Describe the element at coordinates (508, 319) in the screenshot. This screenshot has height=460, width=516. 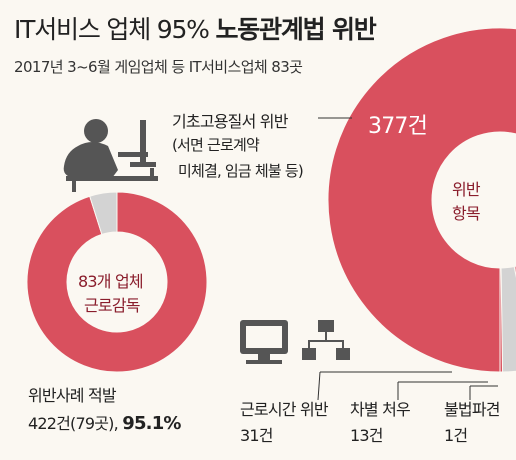
I see `right-slice-discrimination` at that location.